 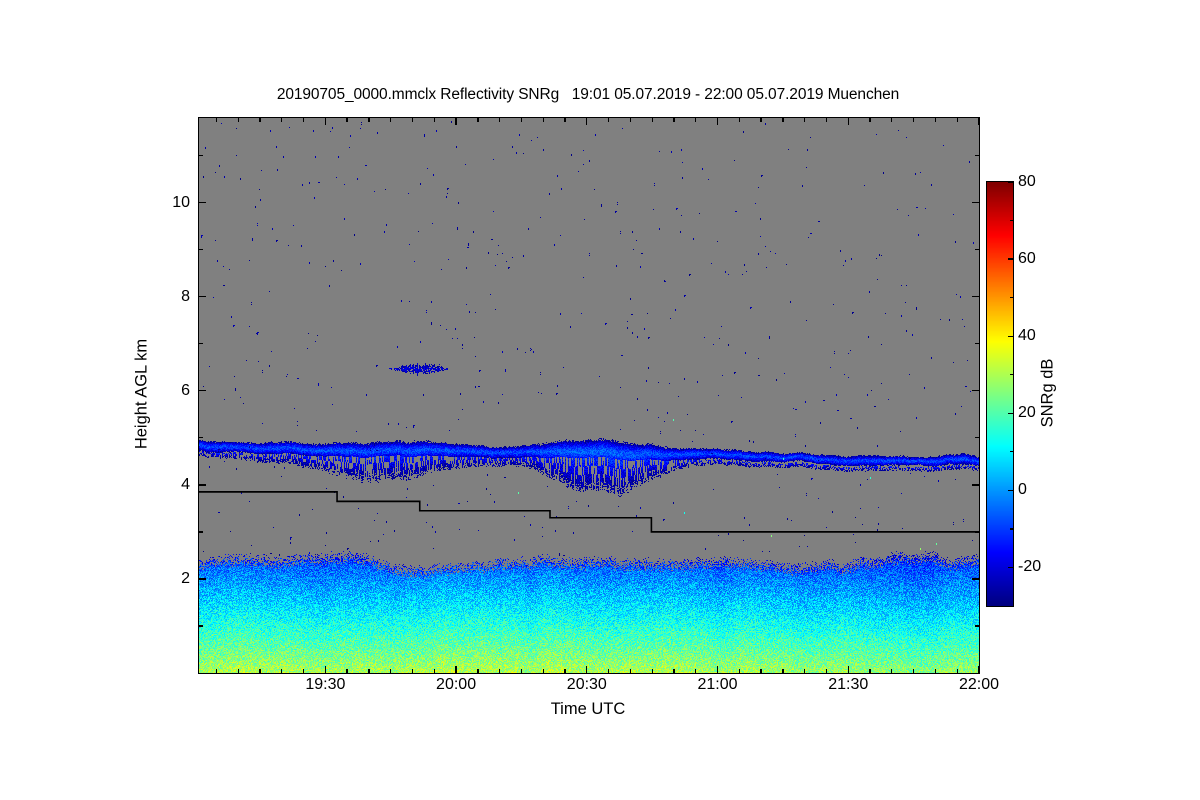 I want to click on colorbar-gradient, so click(x=1000, y=394).